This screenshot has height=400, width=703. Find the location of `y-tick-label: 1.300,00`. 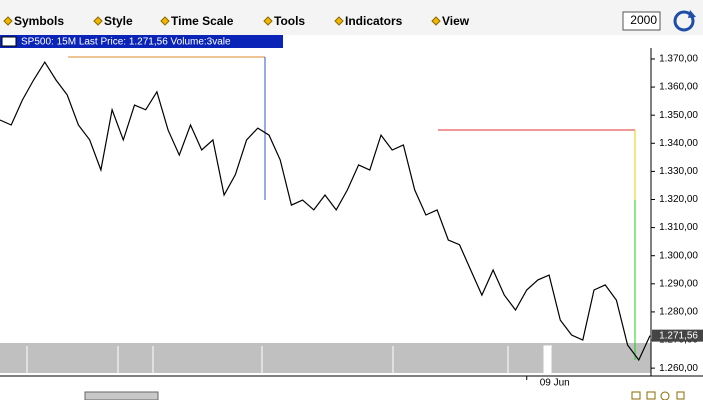

y-tick-label: 1.300,00 is located at coordinates (678, 255).